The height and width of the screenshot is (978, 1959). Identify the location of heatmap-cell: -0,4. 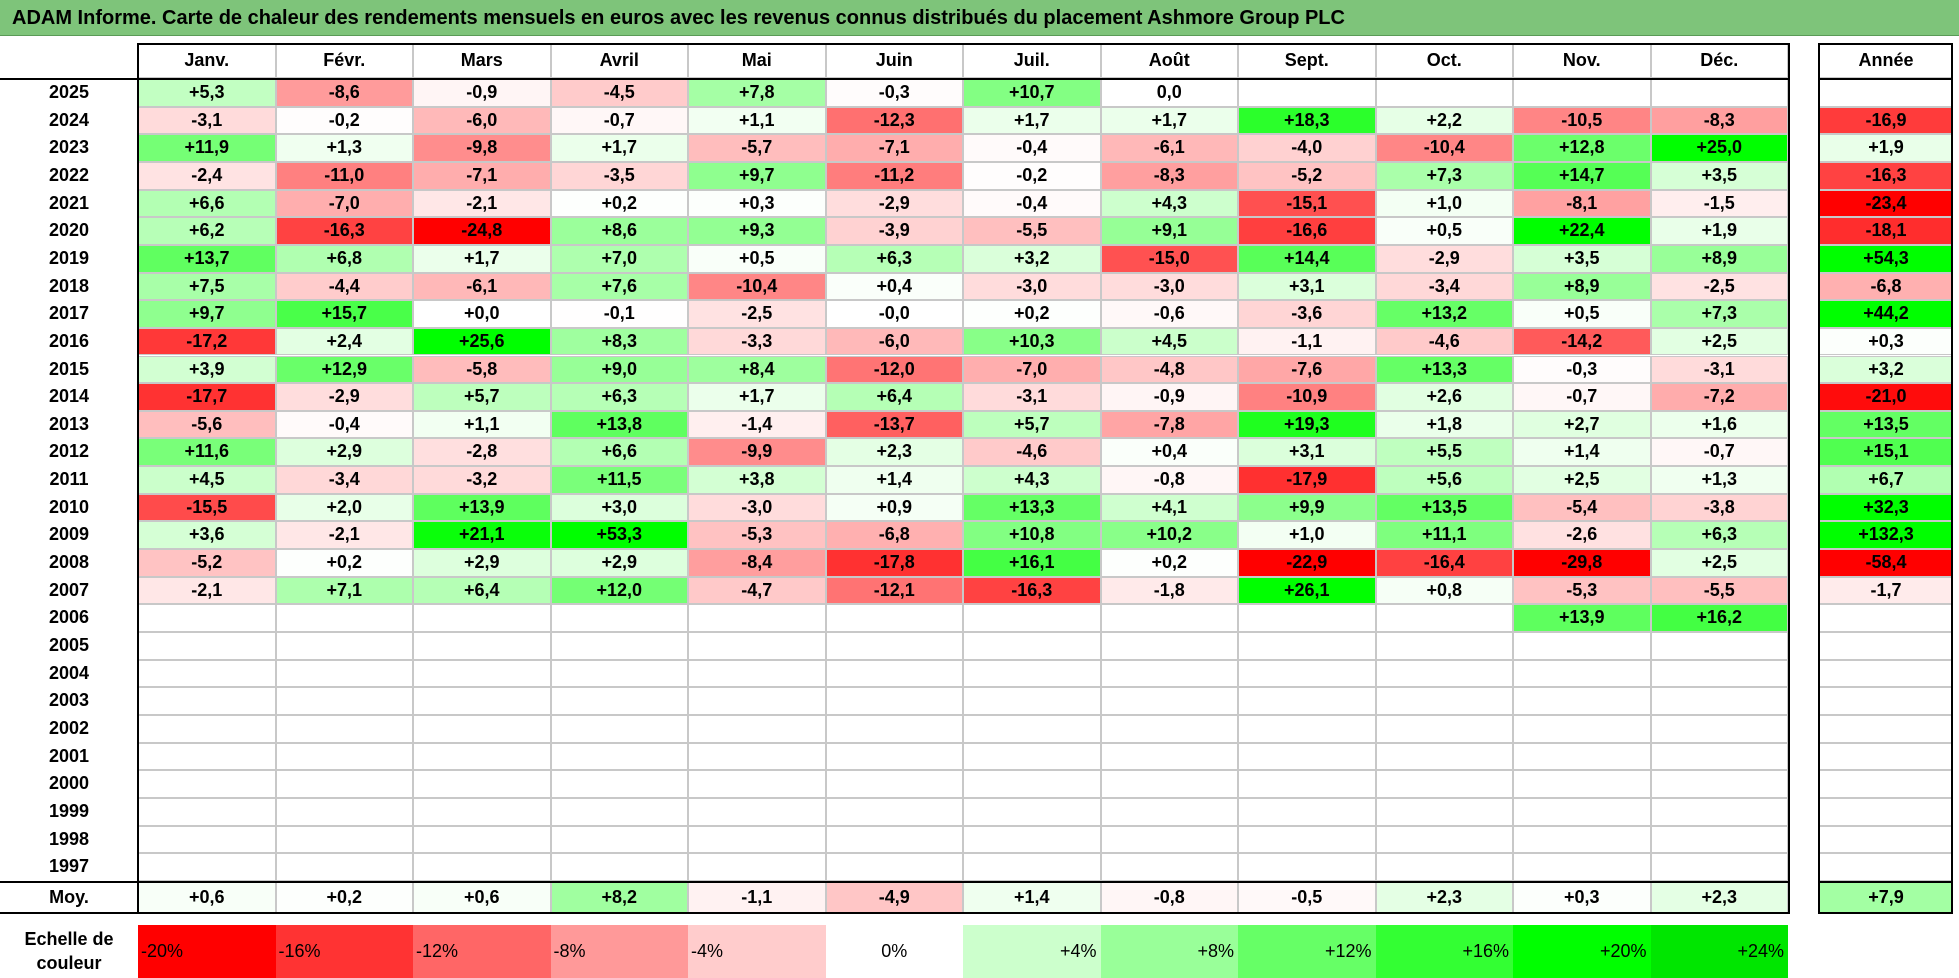
(1032, 148).